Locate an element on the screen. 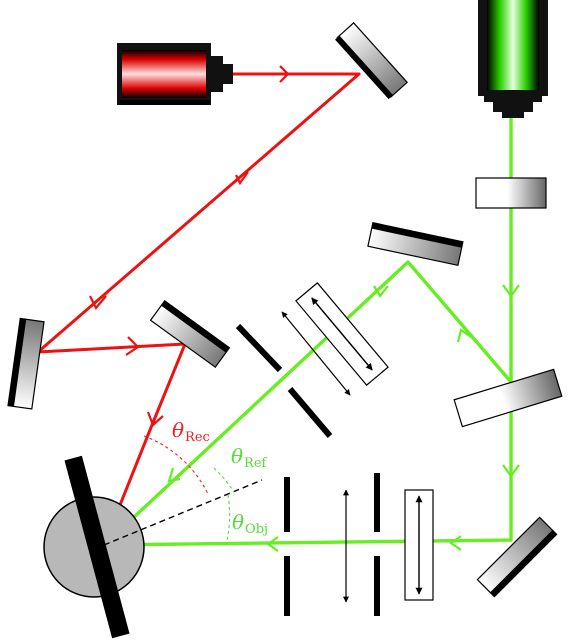 This screenshot has height=642, width=570. red-laser is located at coordinates (175, 74).